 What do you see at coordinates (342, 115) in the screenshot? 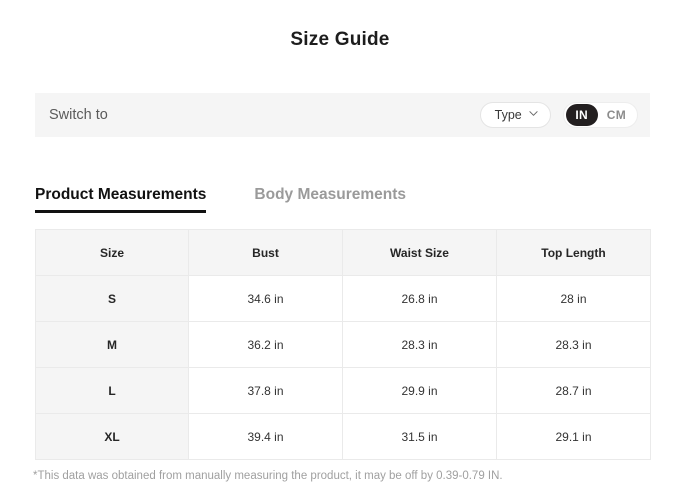
I see `unit-switch-bar: Switch to Type IN CM` at bounding box center [342, 115].